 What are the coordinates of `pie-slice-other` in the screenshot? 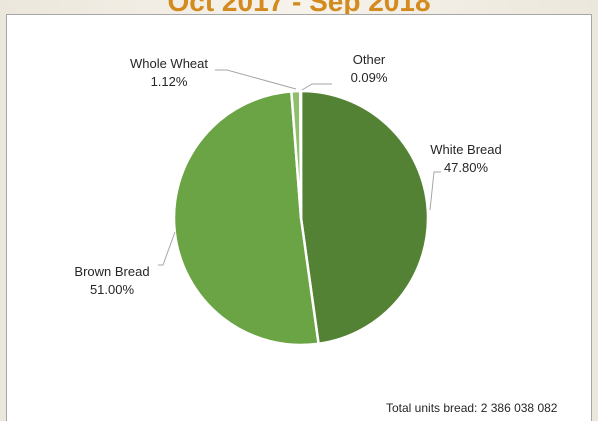 It's located at (301, 154).